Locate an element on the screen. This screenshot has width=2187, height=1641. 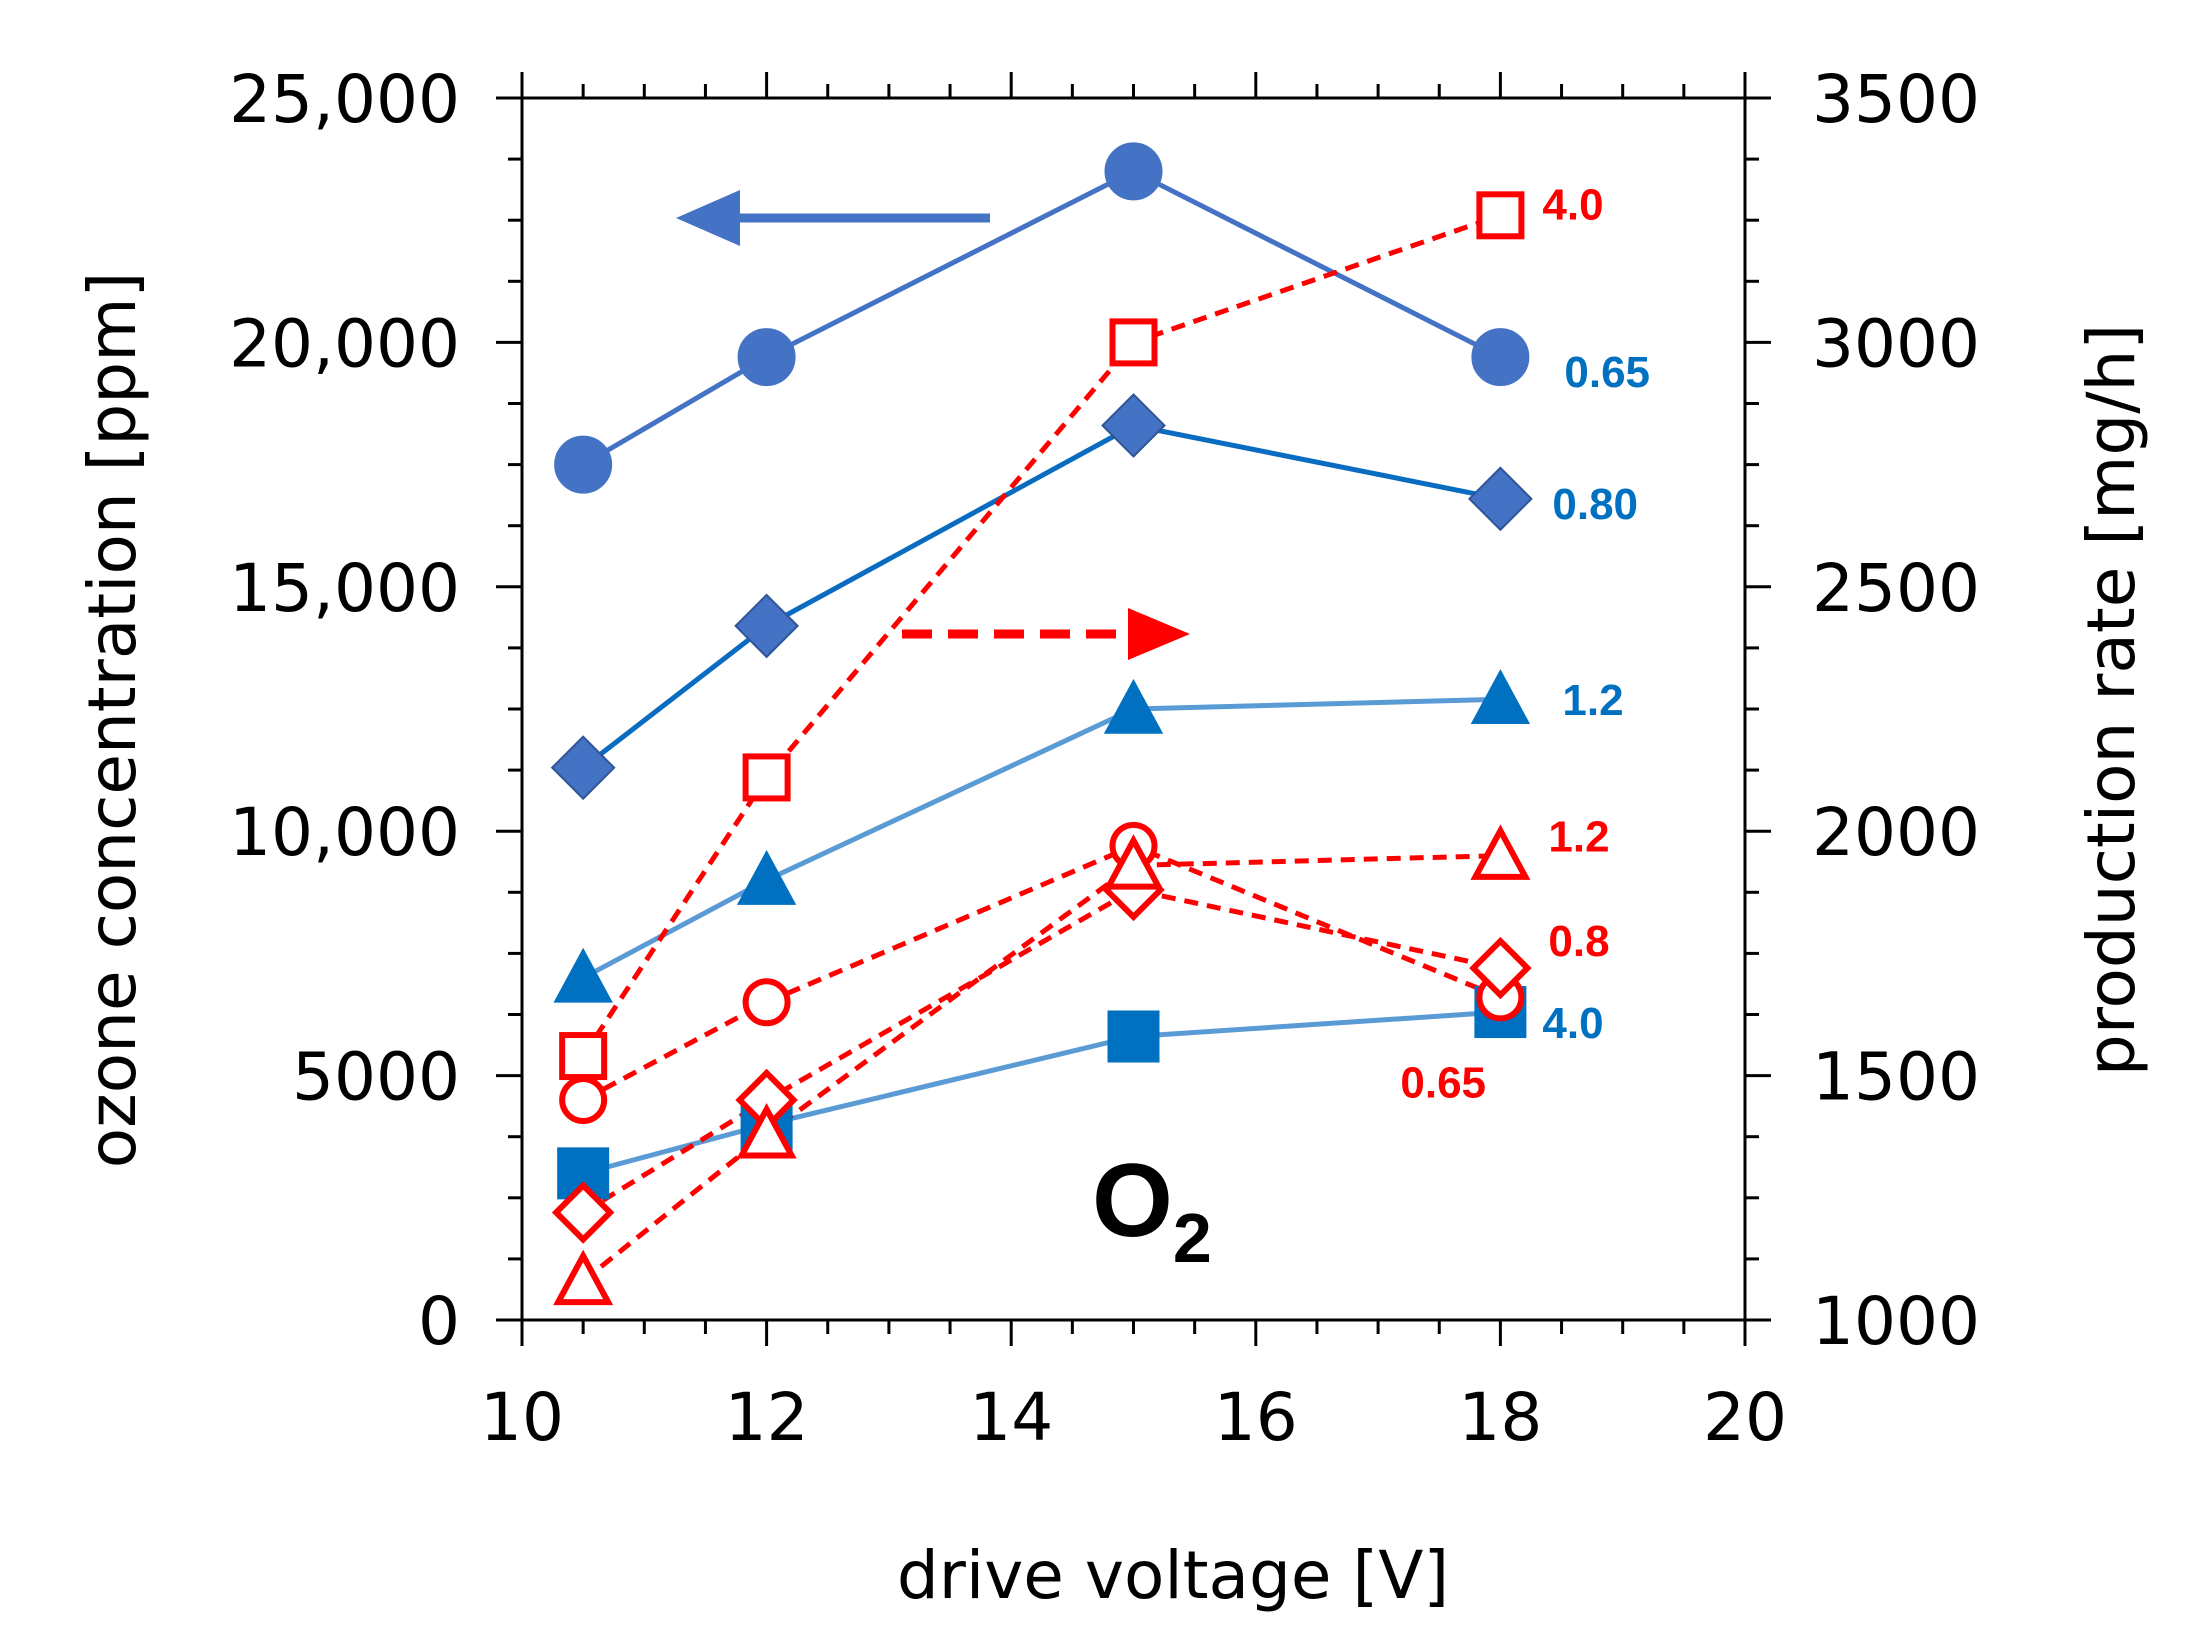
y-left-tick-label: 0 is located at coordinates (439, 1321).